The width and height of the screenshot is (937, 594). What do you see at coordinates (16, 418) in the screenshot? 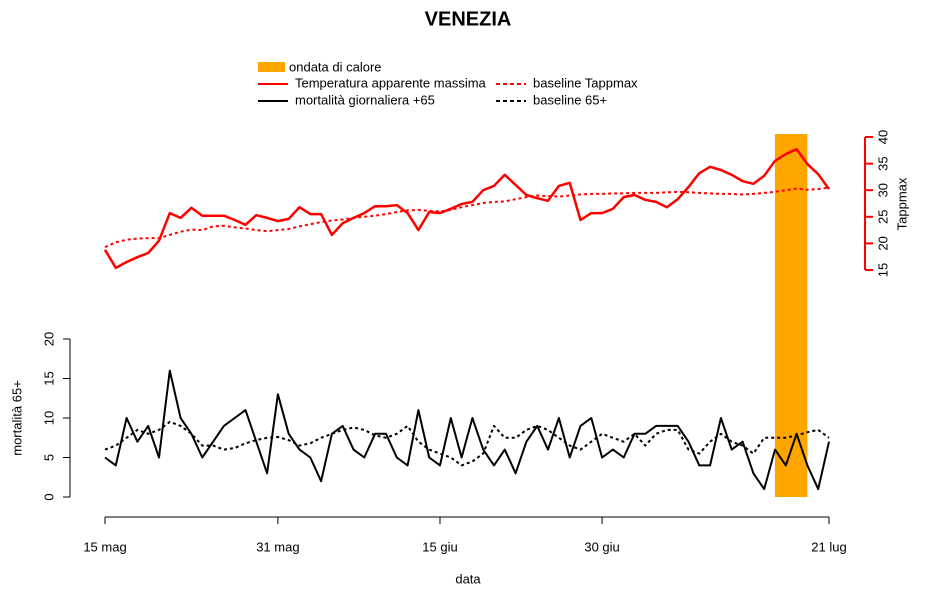
I see `y-axis-label: mortalità 65+` at bounding box center [16, 418].